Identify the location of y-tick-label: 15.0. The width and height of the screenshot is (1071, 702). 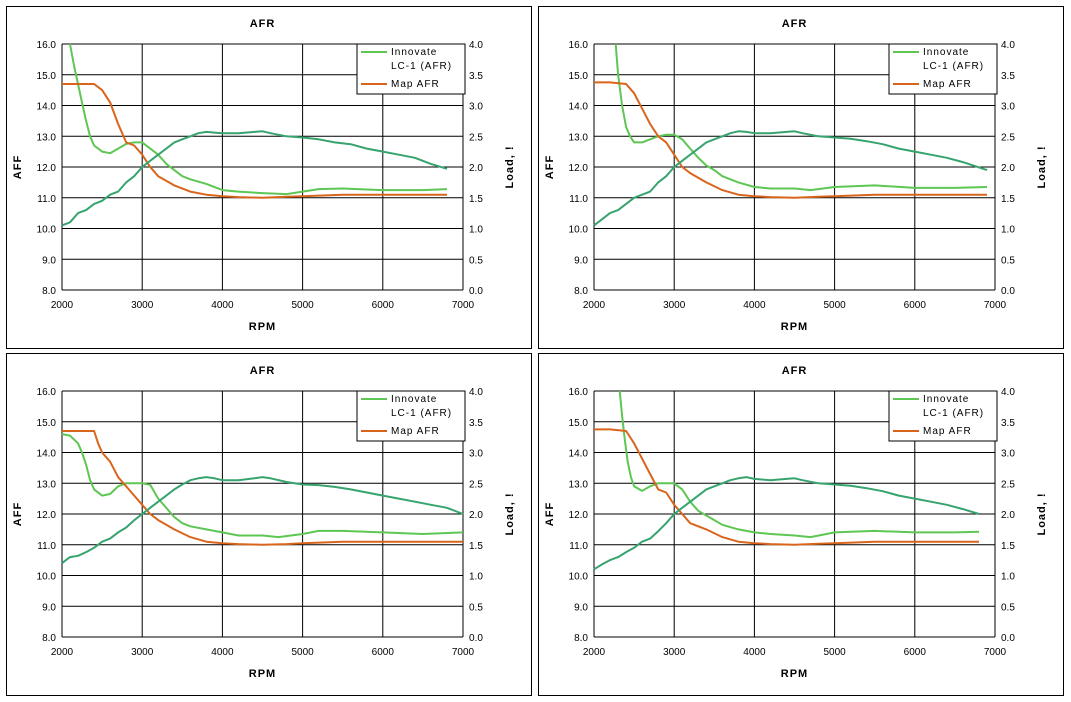
(47, 423).